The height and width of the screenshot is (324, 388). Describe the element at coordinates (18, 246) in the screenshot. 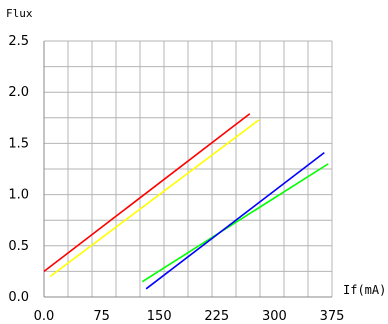

I see `y-tick-label: 0.5` at that location.